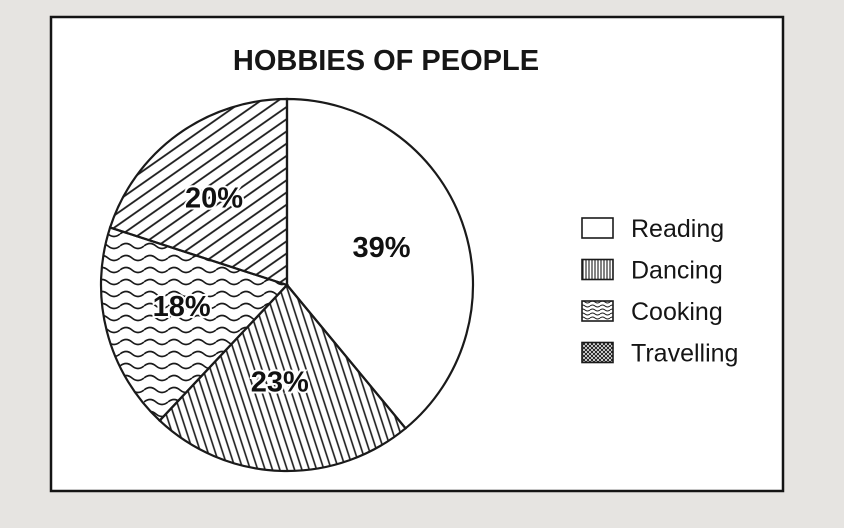  I want to click on data-label-cooking: 18%, so click(182, 307).